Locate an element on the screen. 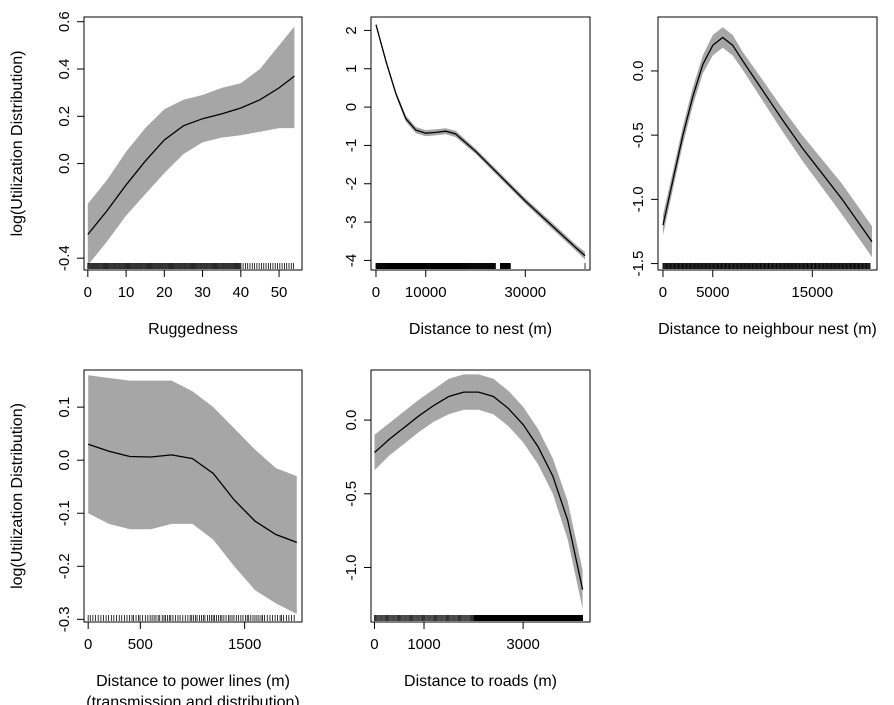 The width and height of the screenshot is (894, 705). x-axis-label: Distance to roads (m) is located at coordinates (480, 681).